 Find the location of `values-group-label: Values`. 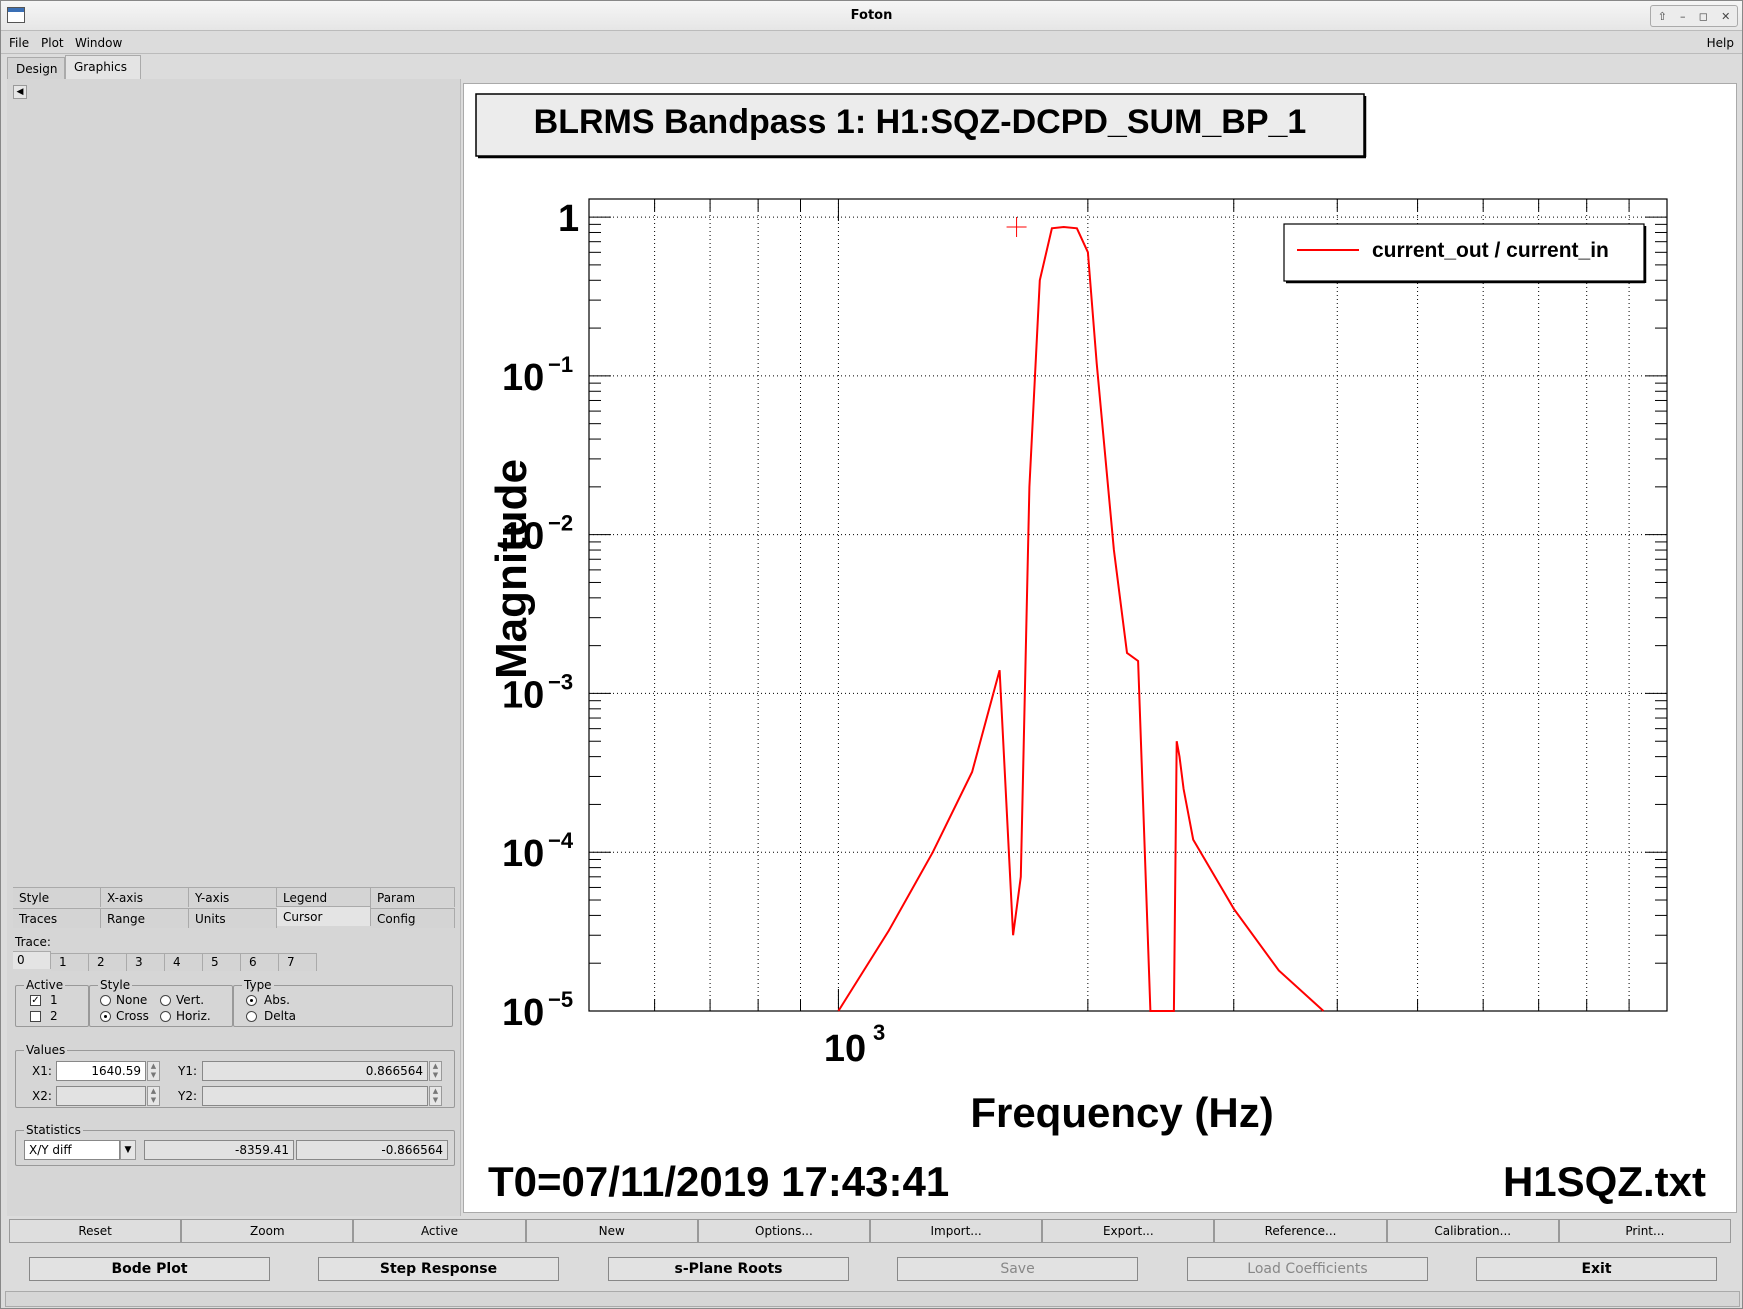

values-group-label: Values is located at coordinates (46, 1050).